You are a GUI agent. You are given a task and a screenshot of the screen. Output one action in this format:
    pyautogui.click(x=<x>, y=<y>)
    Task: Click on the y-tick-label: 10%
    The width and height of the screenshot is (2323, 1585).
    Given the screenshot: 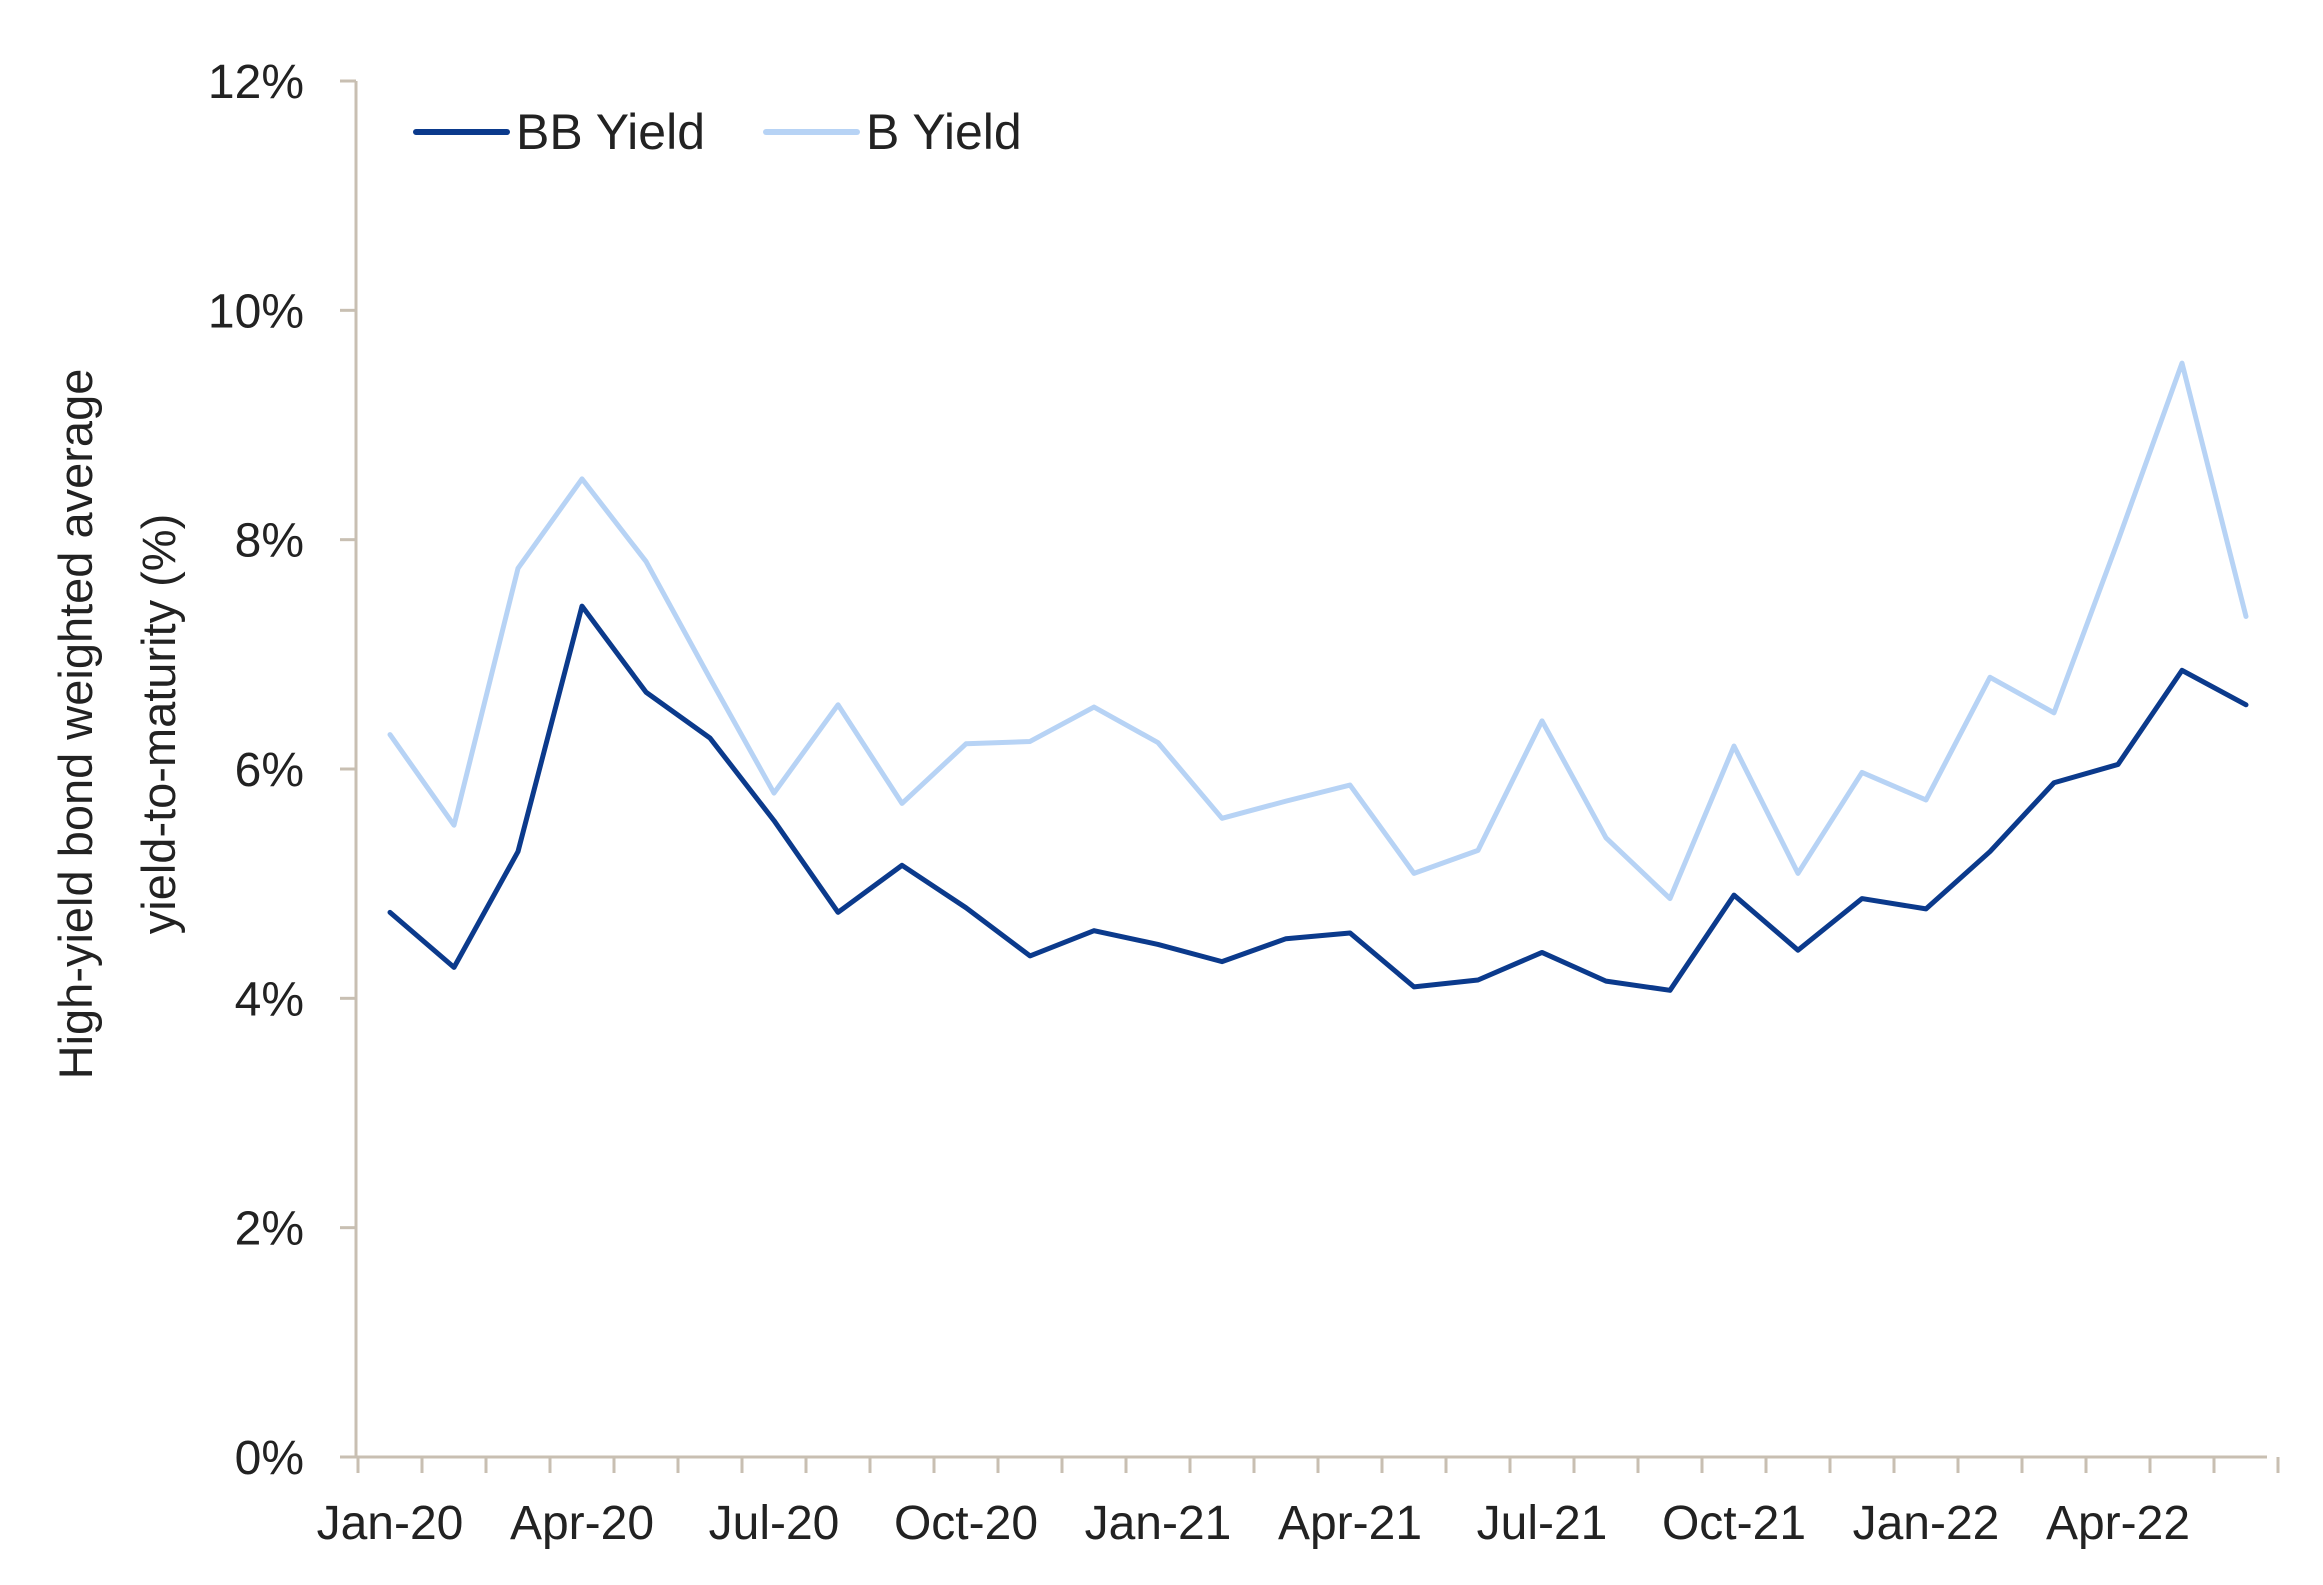 What is the action you would take?
    pyautogui.click(x=256, y=311)
    